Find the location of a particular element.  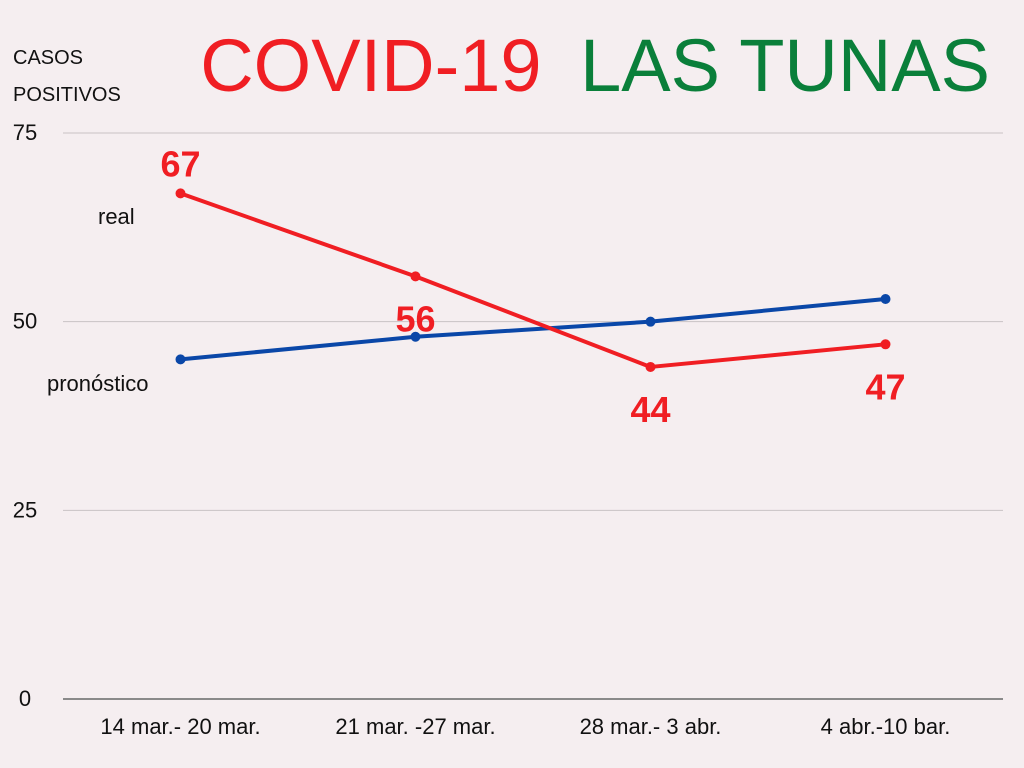

data-label-real-1: 67 is located at coordinates (180, 163).